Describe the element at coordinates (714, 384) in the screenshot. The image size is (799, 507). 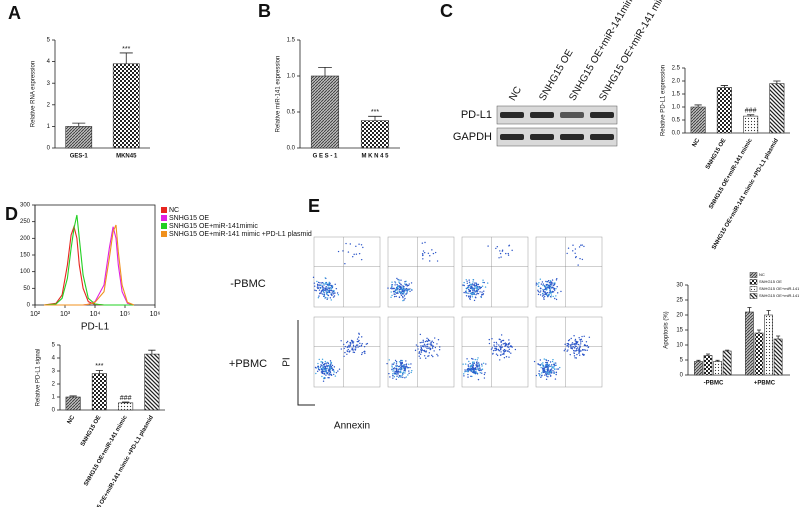
I see `x-tick-label: -PBMC` at that location.